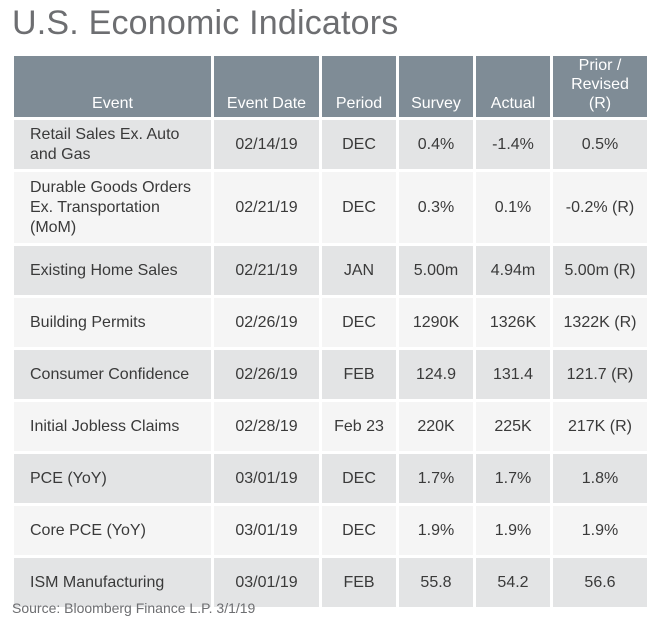 This screenshot has height=634, width=653. Describe the element at coordinates (513, 530) in the screenshot. I see `actual-cell: 1.9%` at that location.